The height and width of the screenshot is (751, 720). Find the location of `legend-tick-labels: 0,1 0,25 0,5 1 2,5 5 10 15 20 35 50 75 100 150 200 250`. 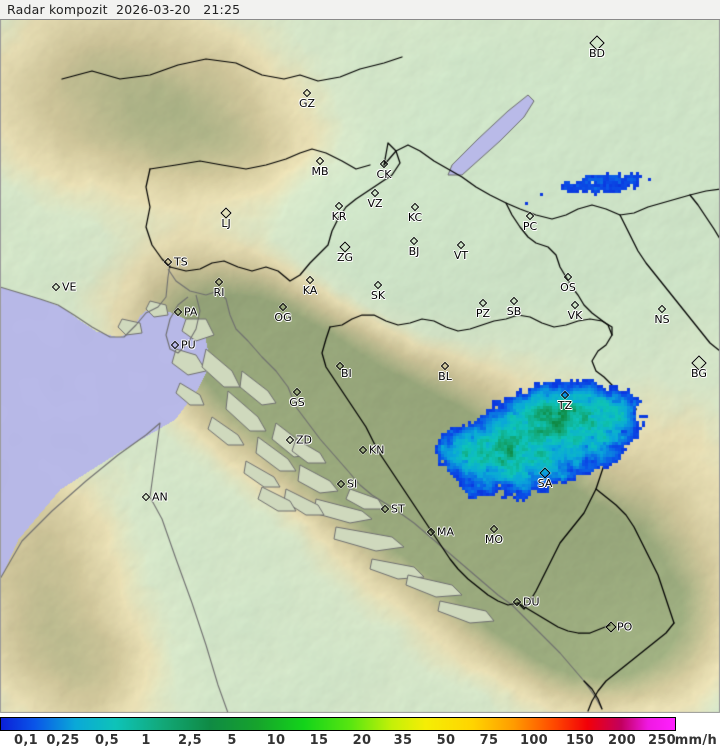

legend-tick-labels: 0,1 0,25 0,5 1 2,5 5 10 15 20 35 50 75 100 150 200 250 is located at coordinates (360, 742).